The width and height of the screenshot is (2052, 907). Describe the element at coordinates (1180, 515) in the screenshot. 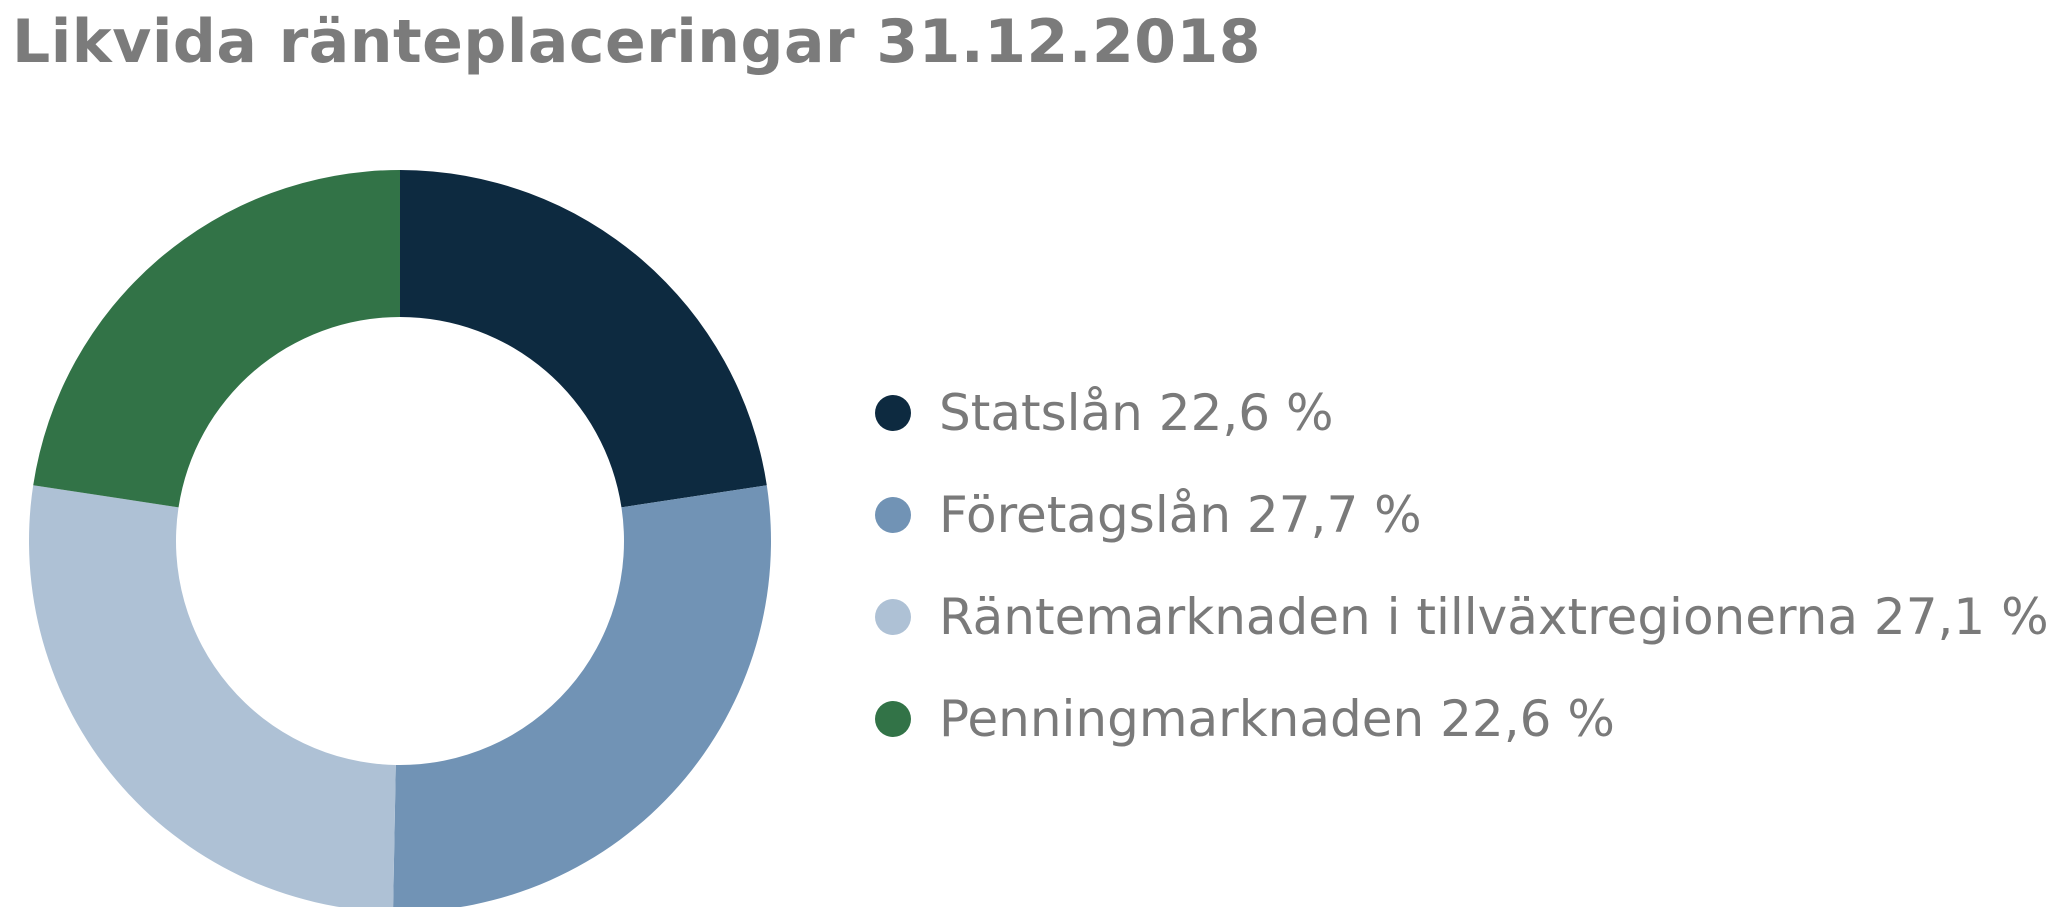

I see `legend-label-foretagslan: Företagslån 27,7 %` at that location.